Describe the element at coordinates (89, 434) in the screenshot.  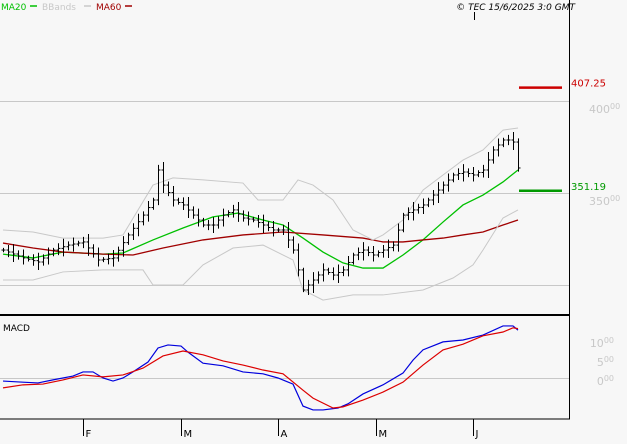
I see `x-tick-label: F` at that location.